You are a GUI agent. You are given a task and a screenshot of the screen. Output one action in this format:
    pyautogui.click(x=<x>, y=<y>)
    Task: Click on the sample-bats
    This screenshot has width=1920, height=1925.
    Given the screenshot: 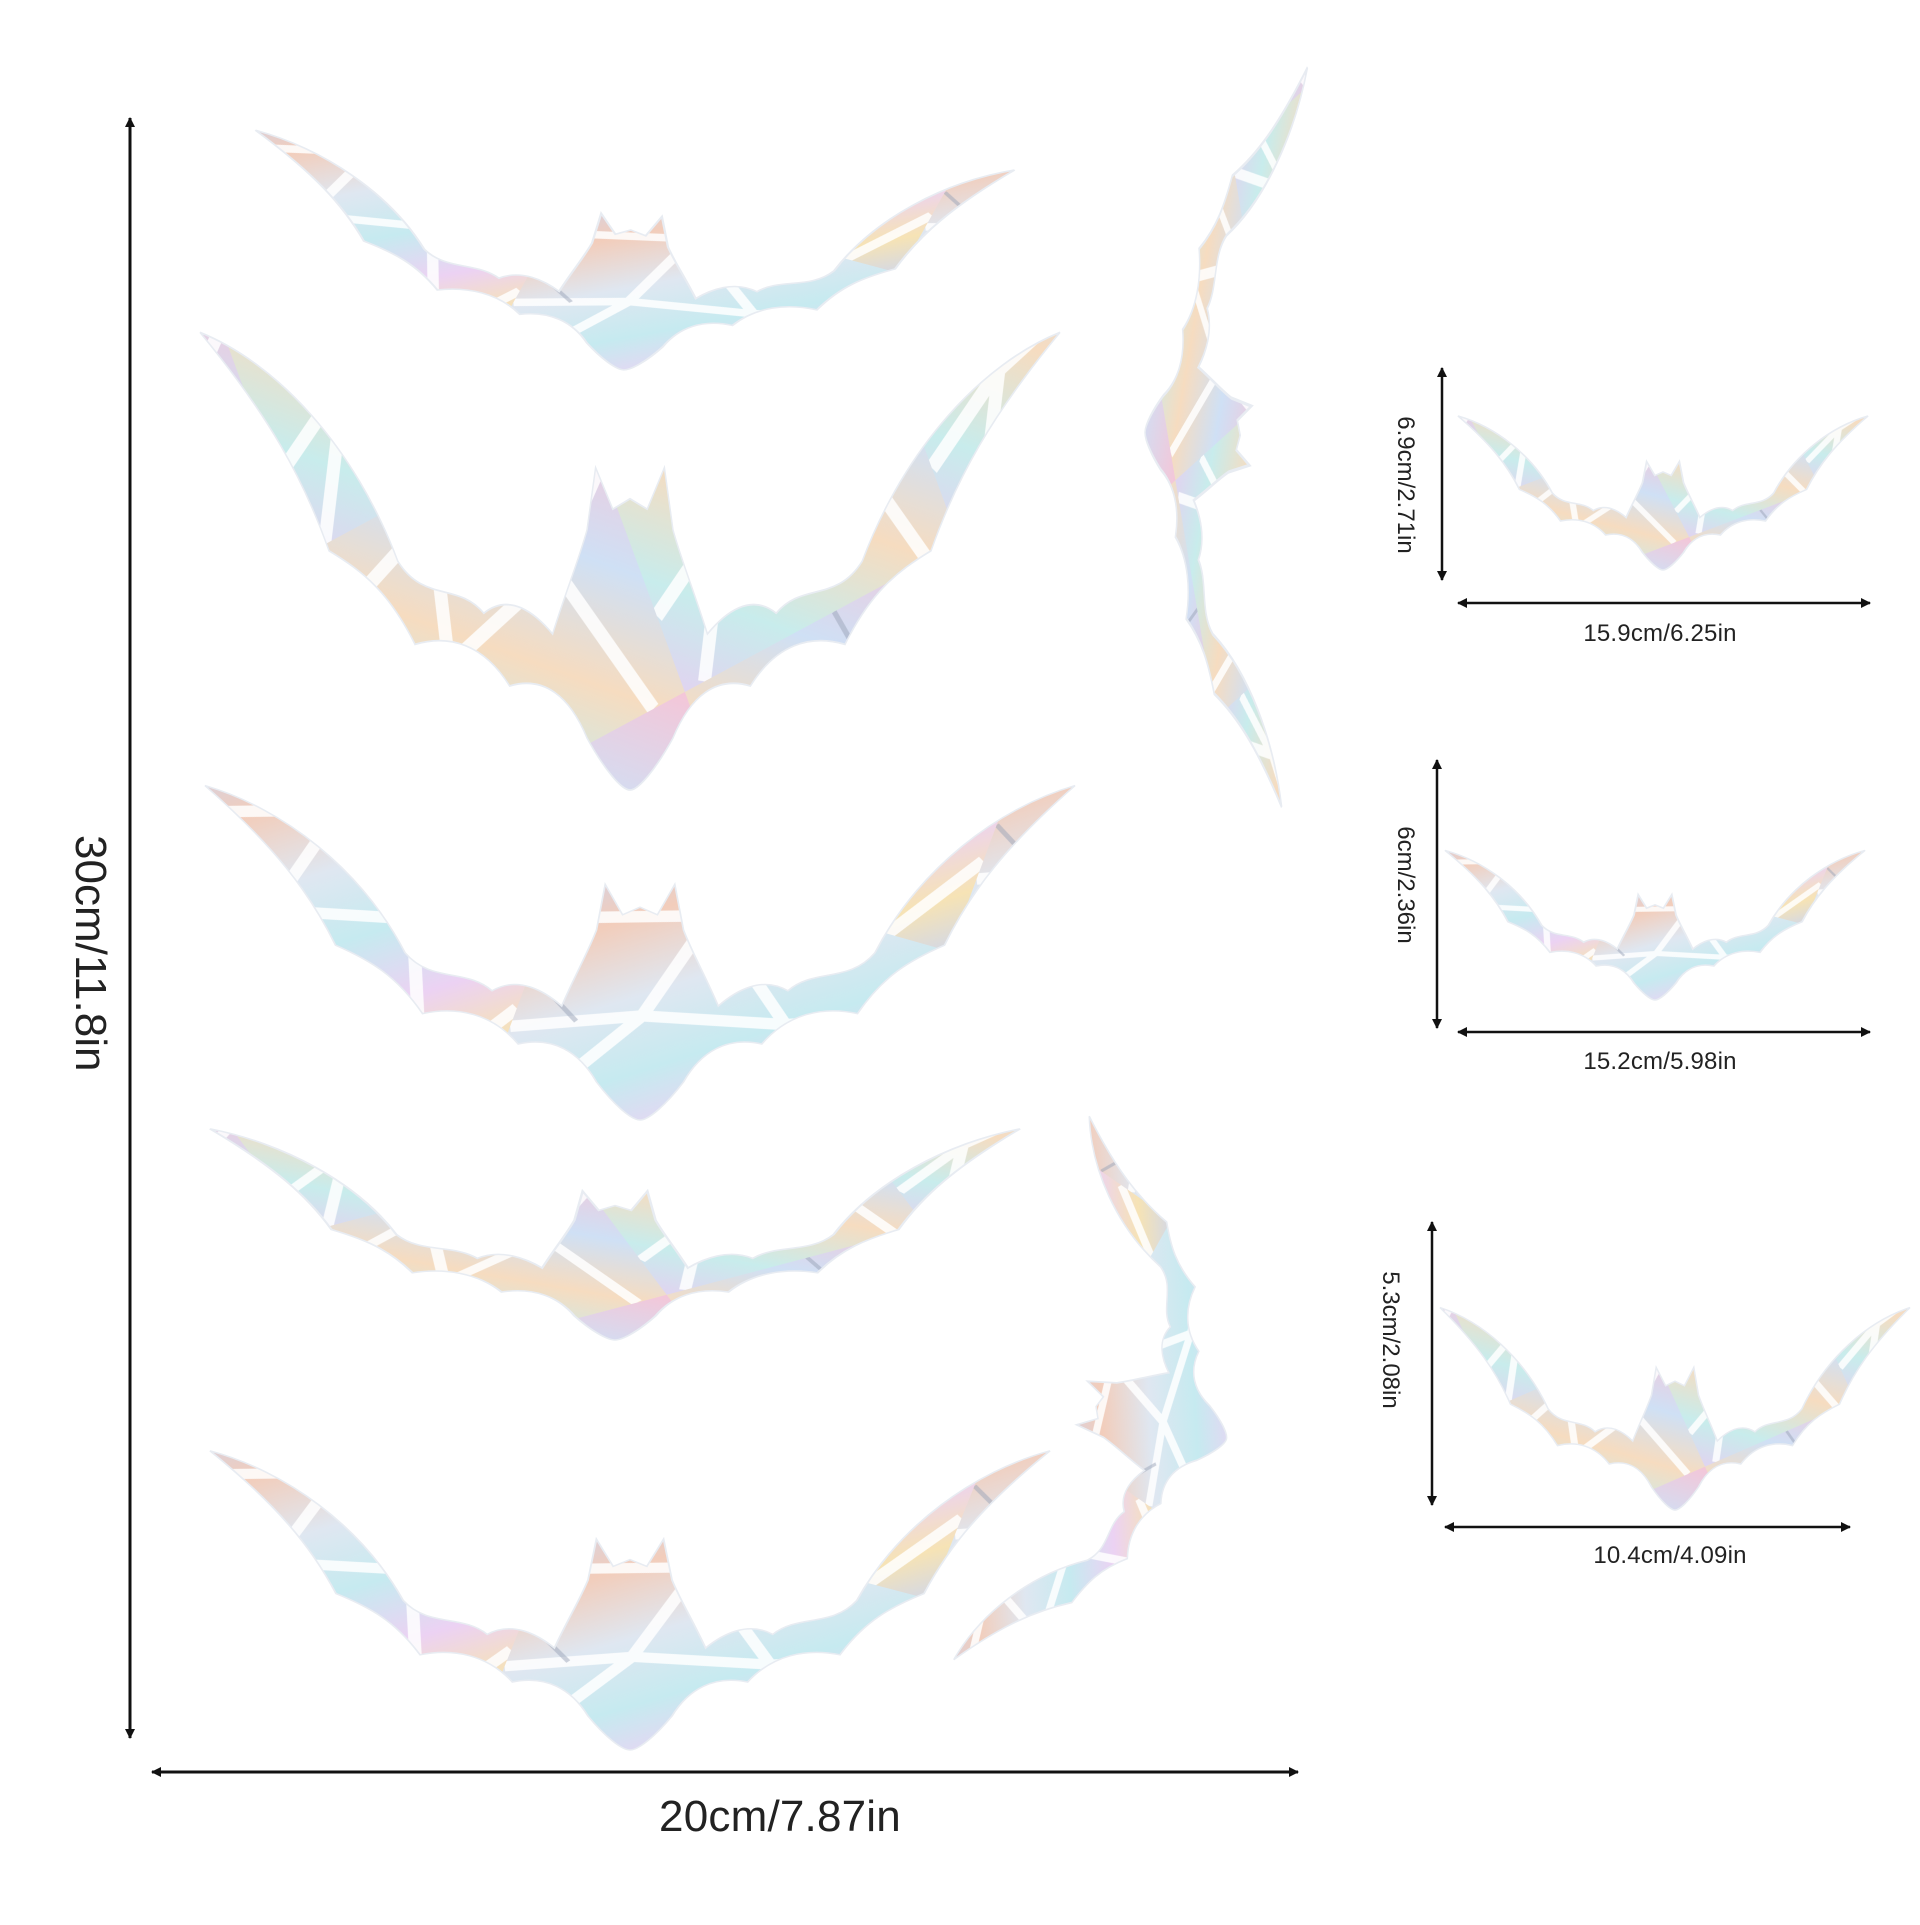 What is the action you would take?
    pyautogui.click(x=1675, y=963)
    